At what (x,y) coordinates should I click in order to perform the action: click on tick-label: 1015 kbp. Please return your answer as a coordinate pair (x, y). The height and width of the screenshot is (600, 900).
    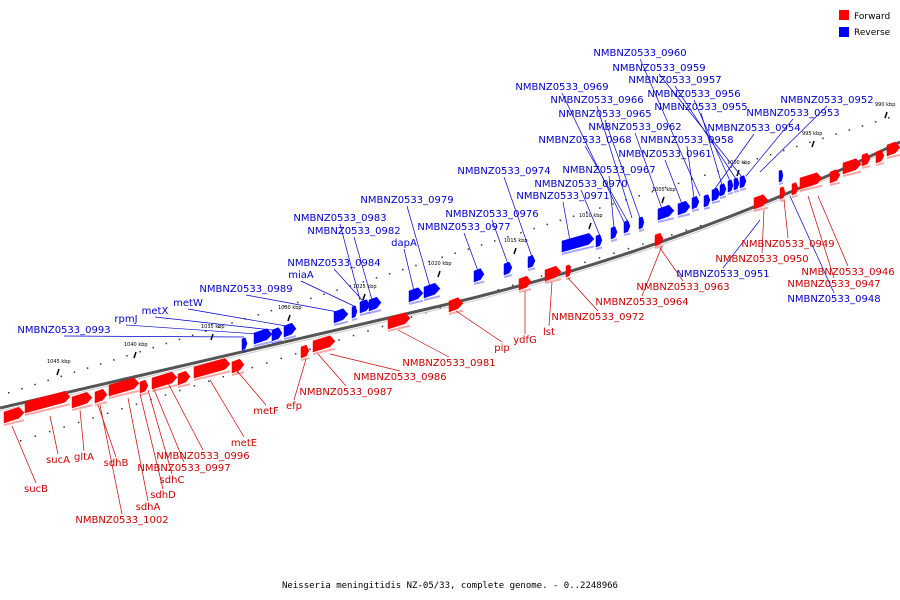
    Looking at the image, I should click on (516, 241).